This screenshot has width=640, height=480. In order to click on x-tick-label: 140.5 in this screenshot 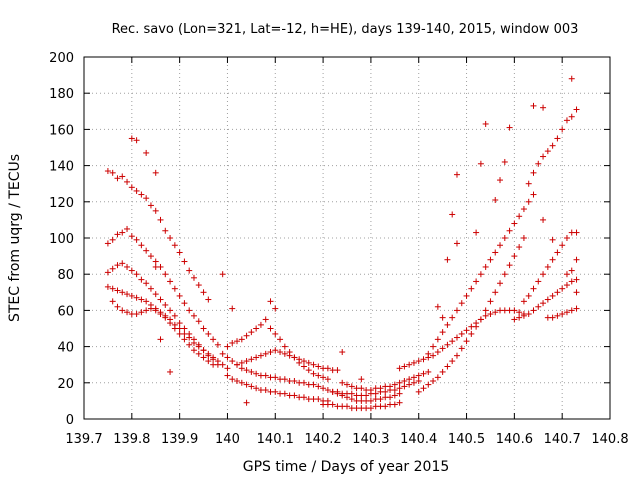, I will do `click(466, 439)`.